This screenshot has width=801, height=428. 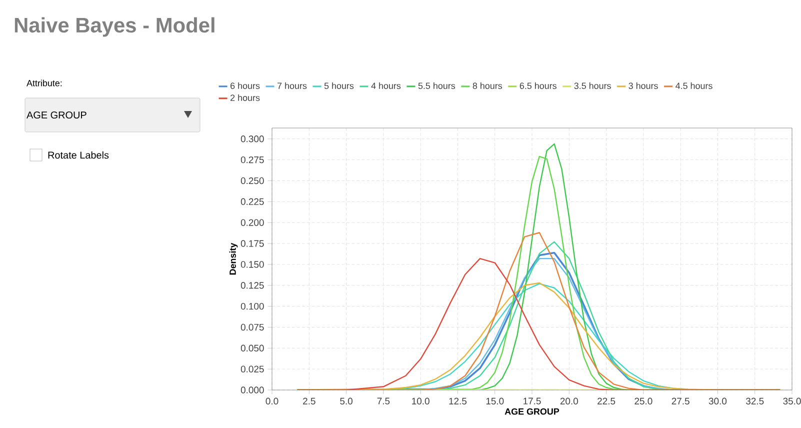 I want to click on x-tick-label: 7.5, so click(x=383, y=401).